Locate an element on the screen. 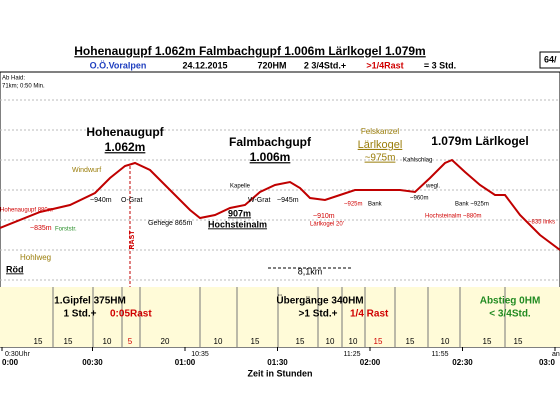 This screenshot has height=420, width=560. x-tick-label: 01:00 is located at coordinates (185, 362).